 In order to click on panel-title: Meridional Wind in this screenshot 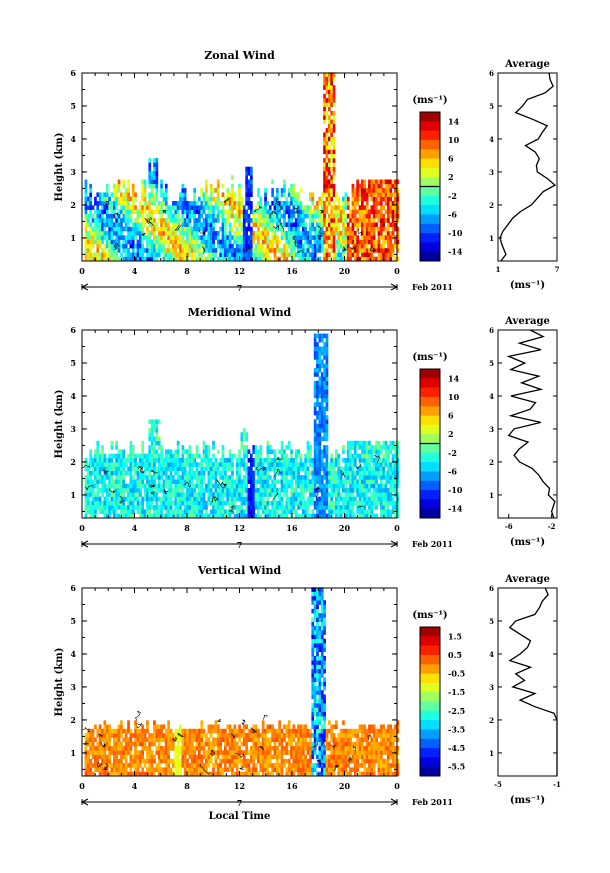, I will do `click(240, 312)`.